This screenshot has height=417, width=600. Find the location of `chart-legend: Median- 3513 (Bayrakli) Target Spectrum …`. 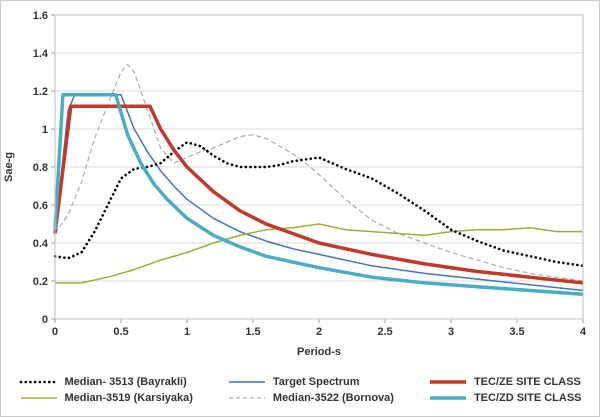

chart-legend: Median- 3513 (Bayrakli) Target Spectrum … is located at coordinates (300, 392).